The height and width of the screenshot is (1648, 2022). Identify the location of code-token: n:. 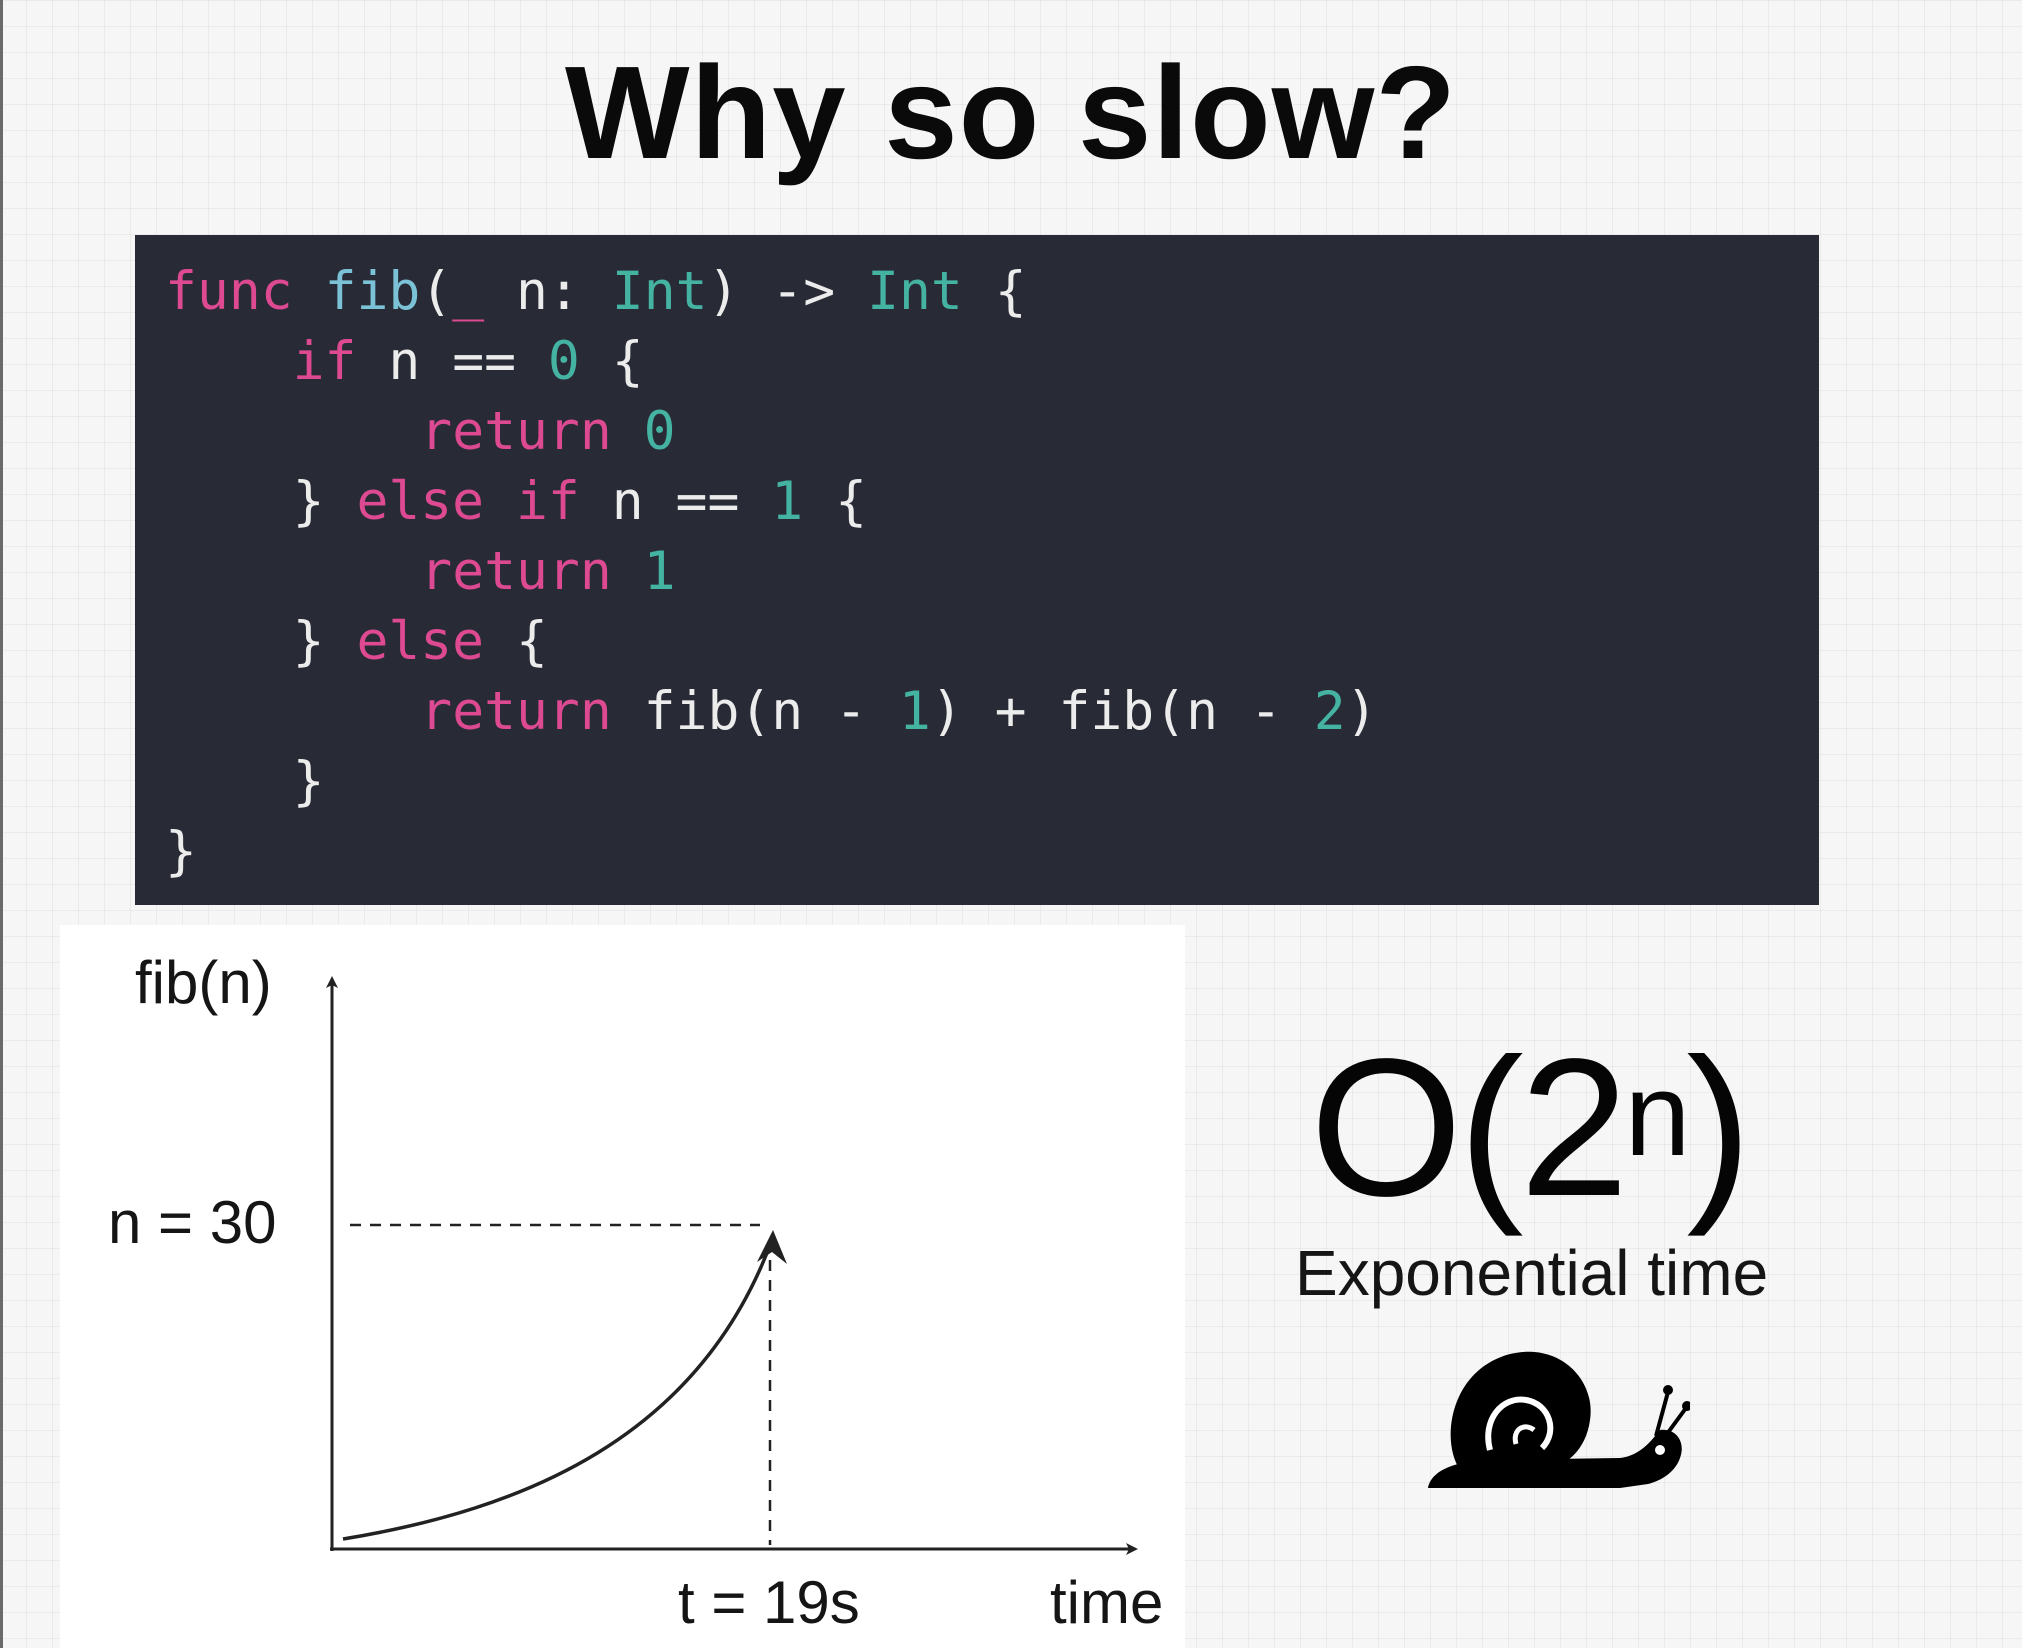
(548, 291).